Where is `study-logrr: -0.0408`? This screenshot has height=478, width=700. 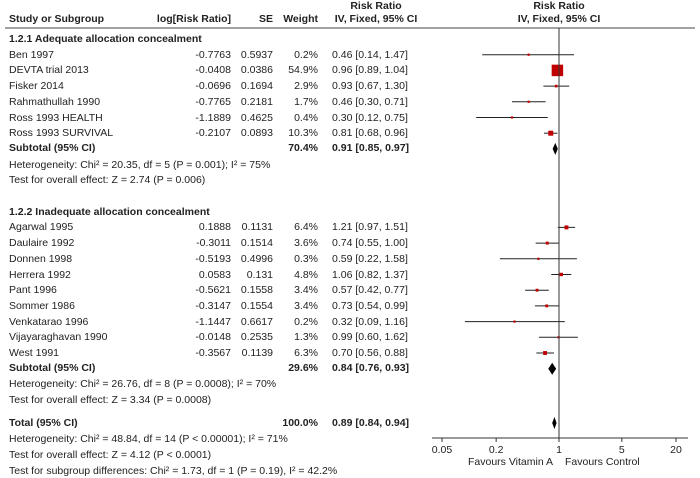
study-logrr: -0.0408 is located at coordinates (213, 70).